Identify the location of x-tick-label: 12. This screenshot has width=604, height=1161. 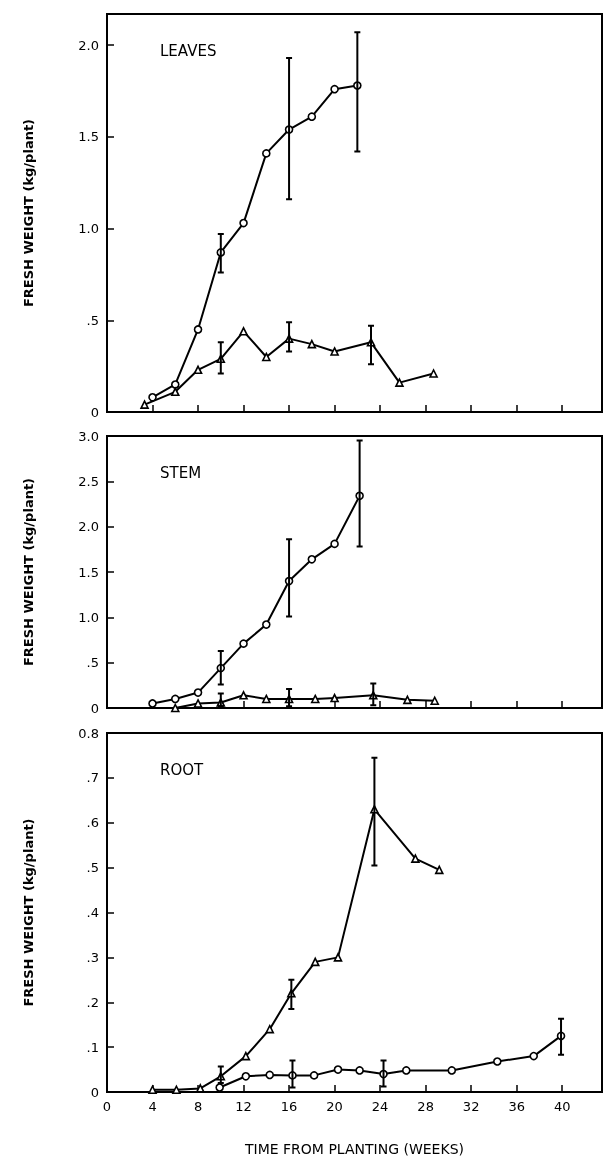
(243, 1106).